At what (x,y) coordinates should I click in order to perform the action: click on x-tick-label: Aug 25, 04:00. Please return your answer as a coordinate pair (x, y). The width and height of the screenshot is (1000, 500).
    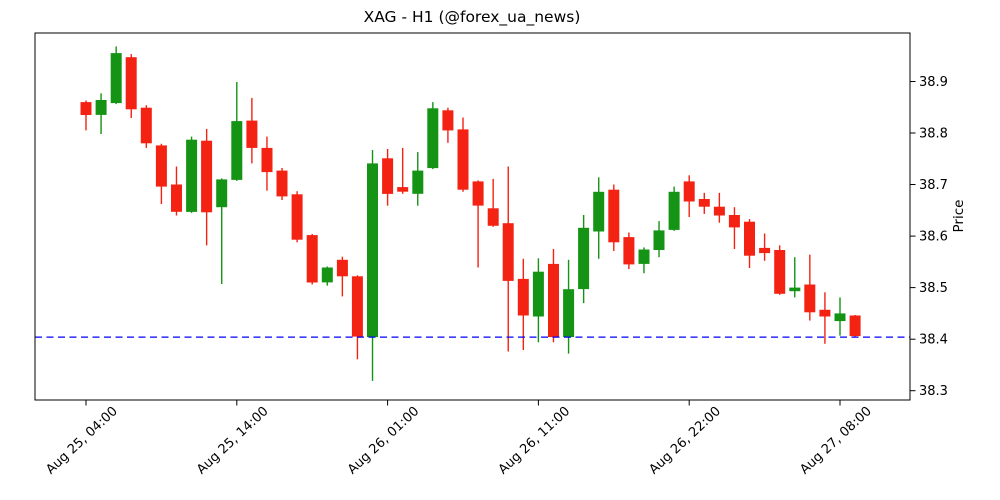
    Looking at the image, I should click on (81, 441).